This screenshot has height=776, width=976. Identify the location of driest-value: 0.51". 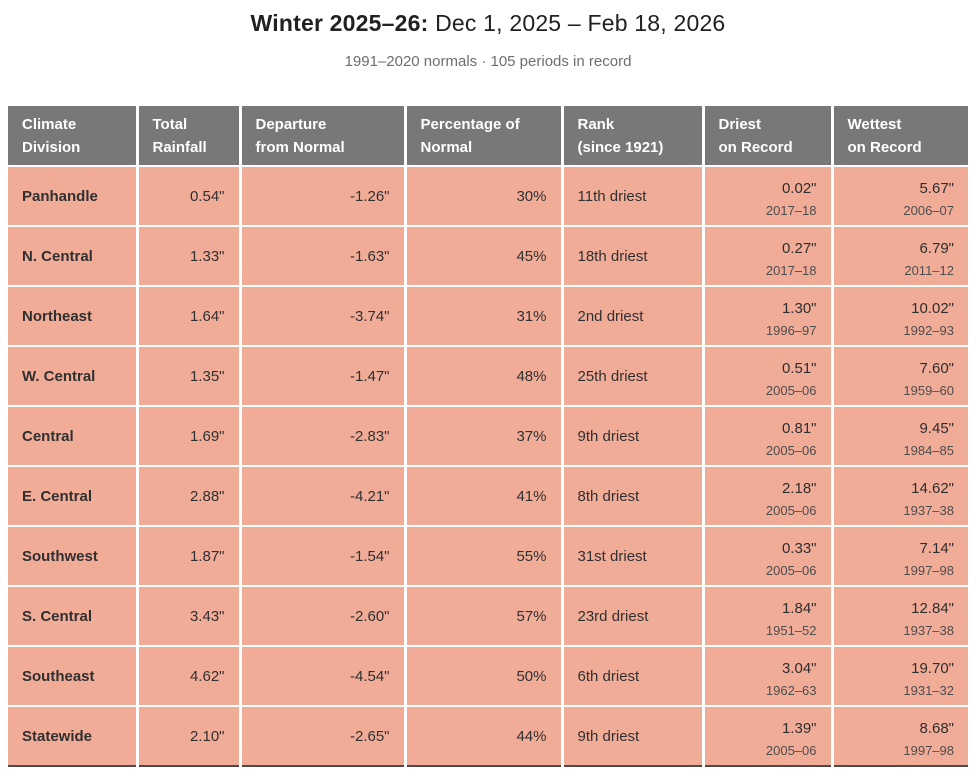
(799, 368).